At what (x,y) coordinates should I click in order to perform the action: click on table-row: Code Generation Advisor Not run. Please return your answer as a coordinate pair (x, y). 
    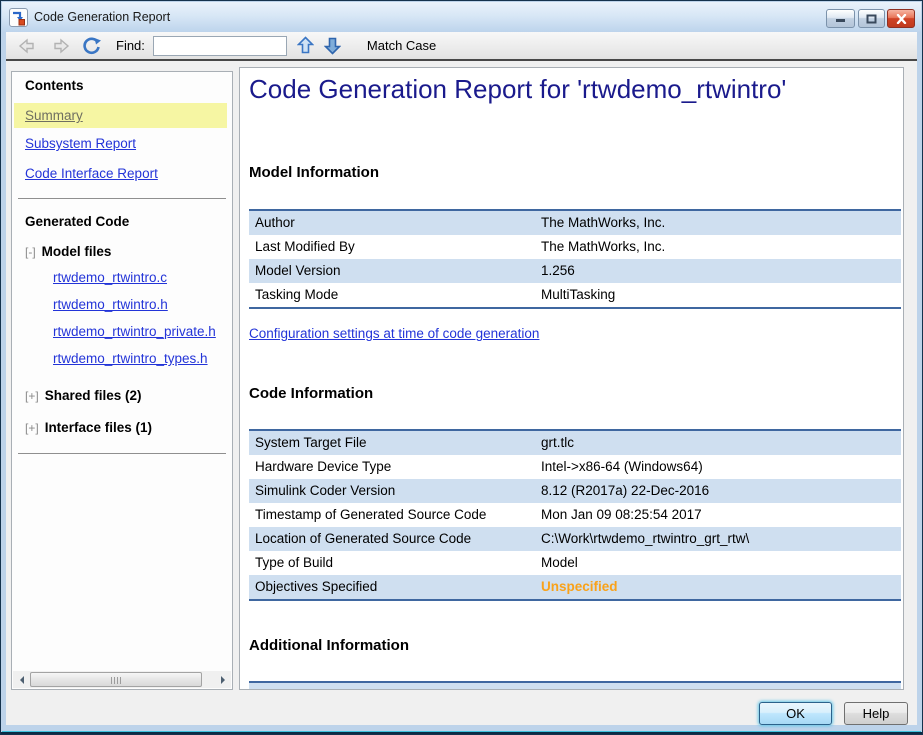
    Looking at the image, I should click on (575, 686).